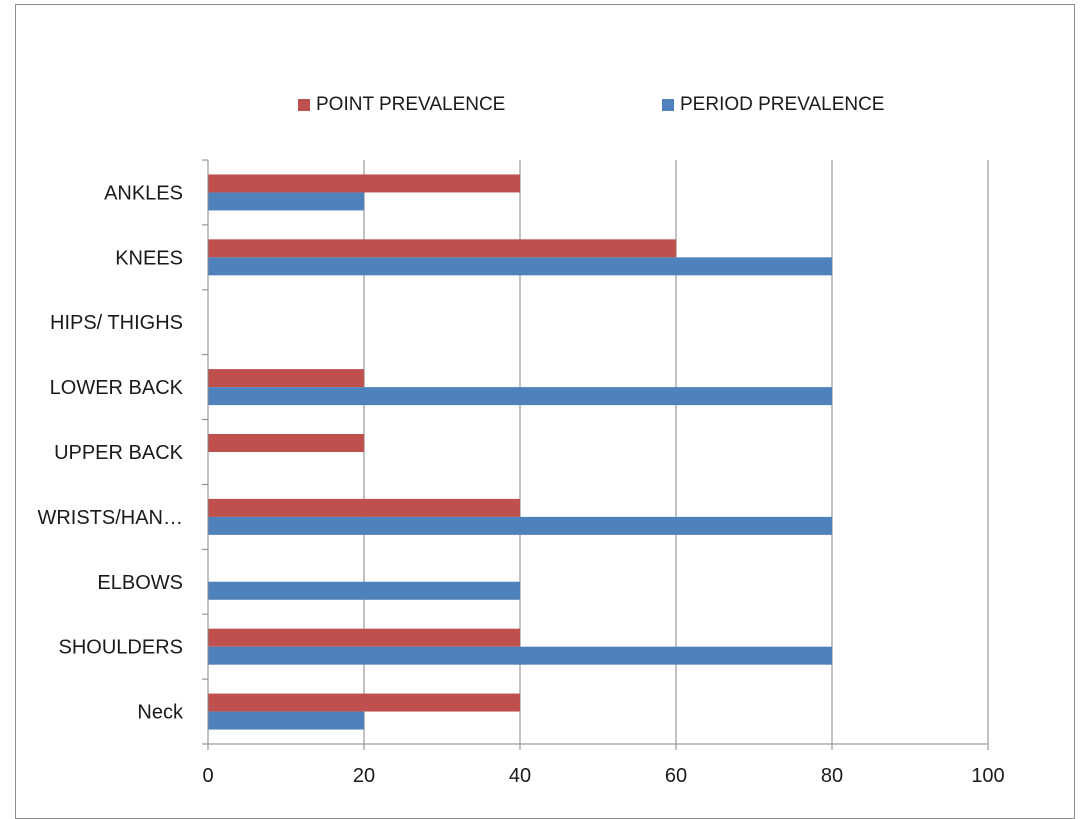 This screenshot has height=819, width=1082. I want to click on legend-swatch-point-prevalence, so click(304, 105).